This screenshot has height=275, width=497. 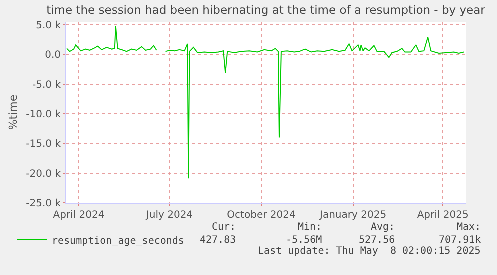 What do you see at coordinates (266, 10) in the screenshot?
I see `chart-title: time the session had been hibernating at the time of a resumption - by year` at bounding box center [266, 10].